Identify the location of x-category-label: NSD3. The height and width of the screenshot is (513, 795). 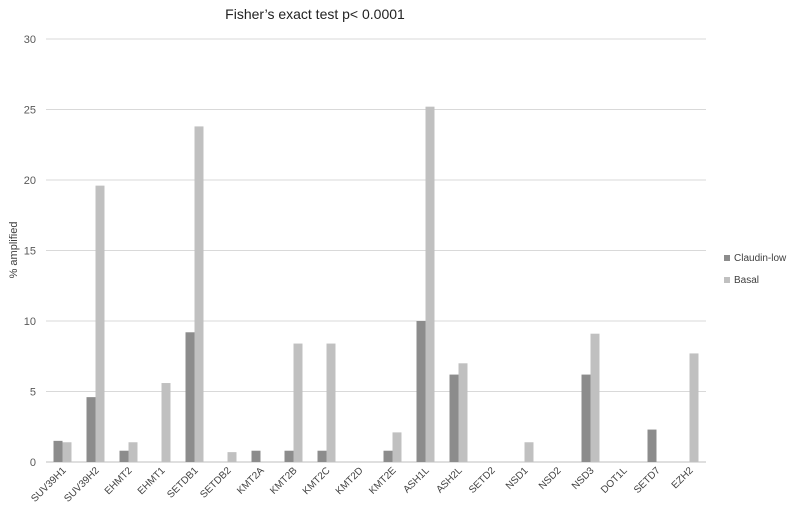
(583, 478).